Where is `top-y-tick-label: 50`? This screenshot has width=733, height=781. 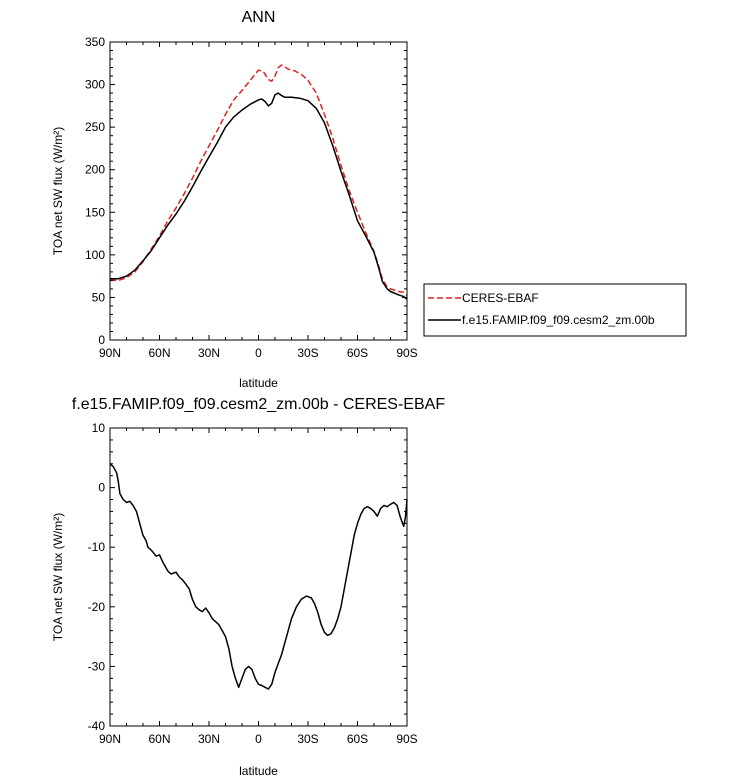
top-y-tick-label: 50 is located at coordinates (99, 297).